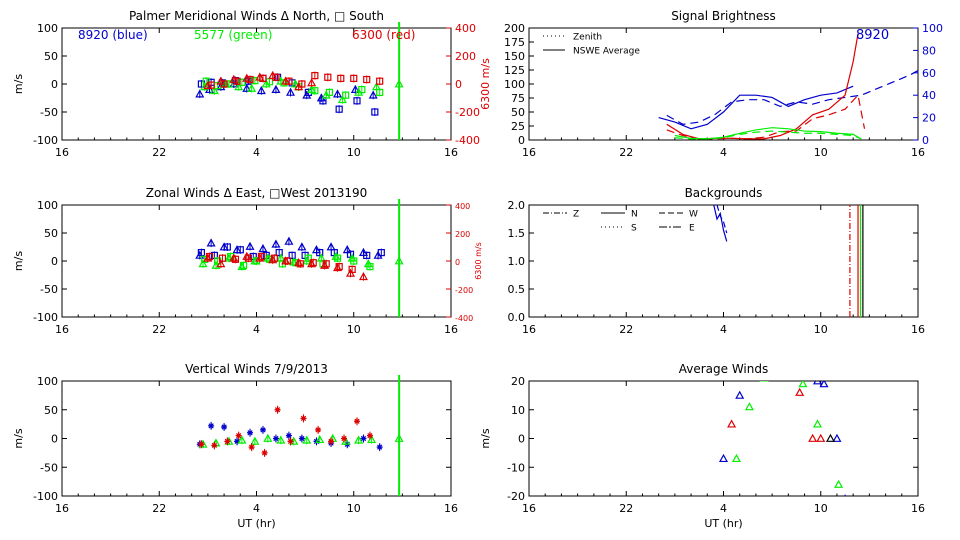 This screenshot has height=540, width=960. Describe the element at coordinates (634, 215) in the screenshot. I see `legend-label: N` at that location.